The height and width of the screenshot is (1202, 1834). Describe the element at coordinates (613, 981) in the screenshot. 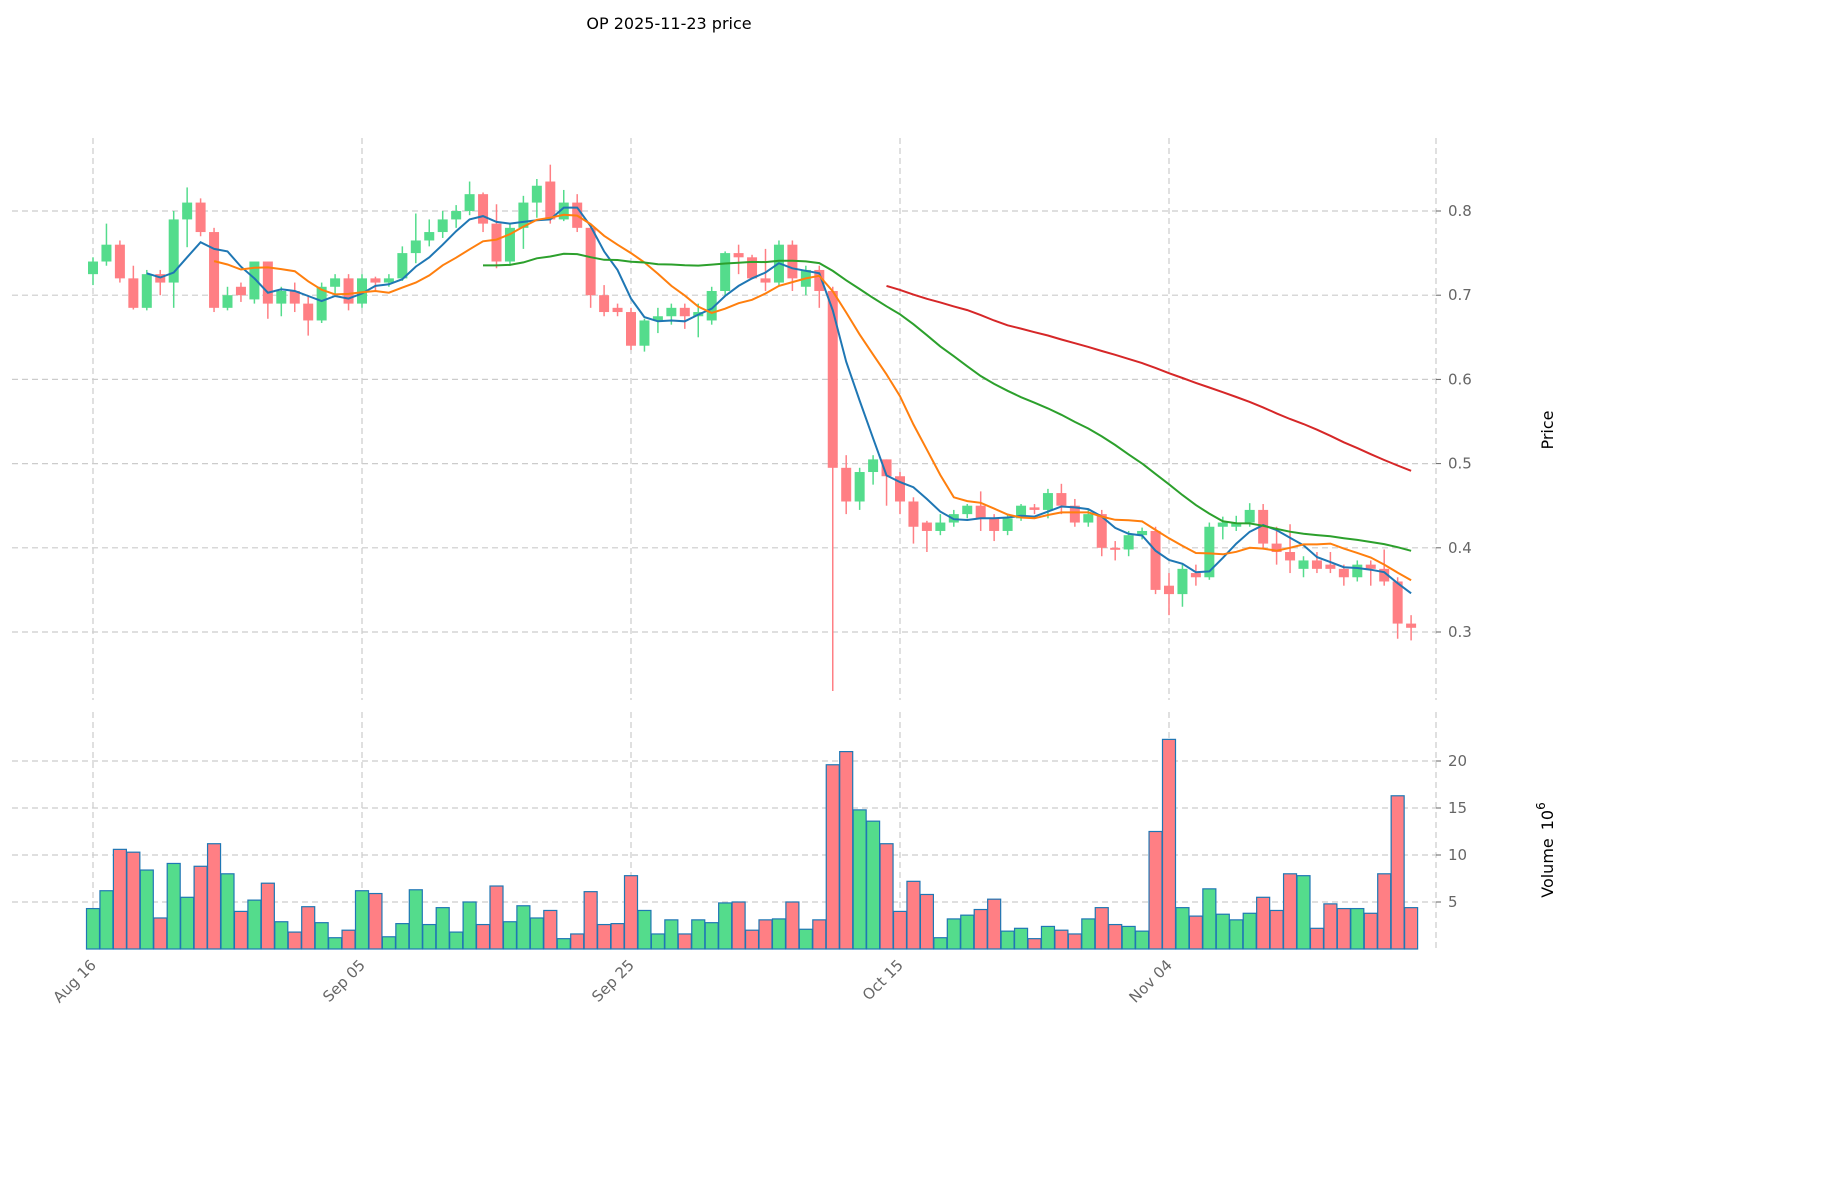

I see `x-tick-label: Sep 25` at that location.